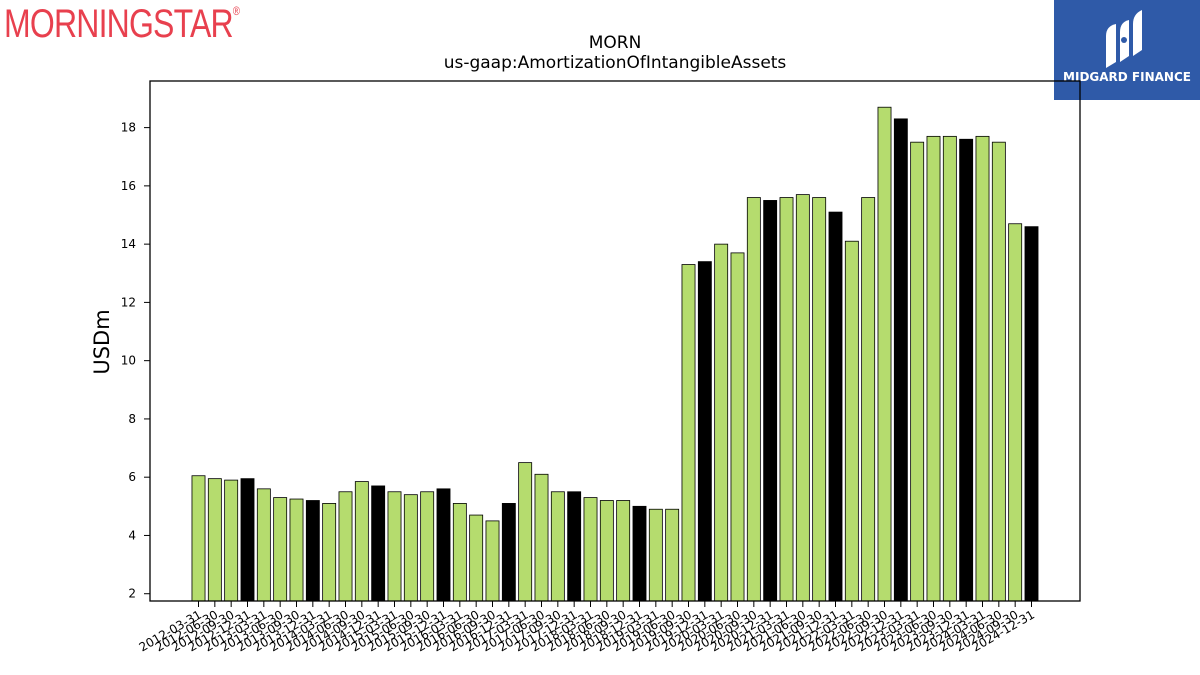 This screenshot has width=1200, height=675. What do you see at coordinates (128, 244) in the screenshot?
I see `y-tick-label: 14` at bounding box center [128, 244].